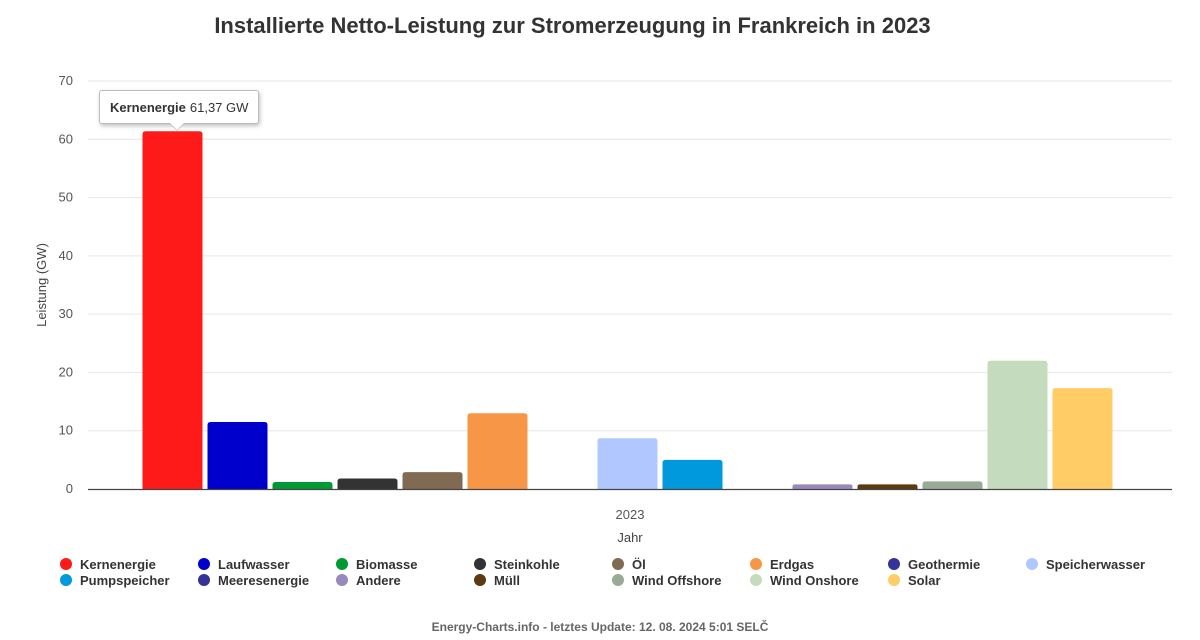 The height and width of the screenshot is (640, 1200). What do you see at coordinates (66, 197) in the screenshot?
I see `y-tick-label: 50` at bounding box center [66, 197].